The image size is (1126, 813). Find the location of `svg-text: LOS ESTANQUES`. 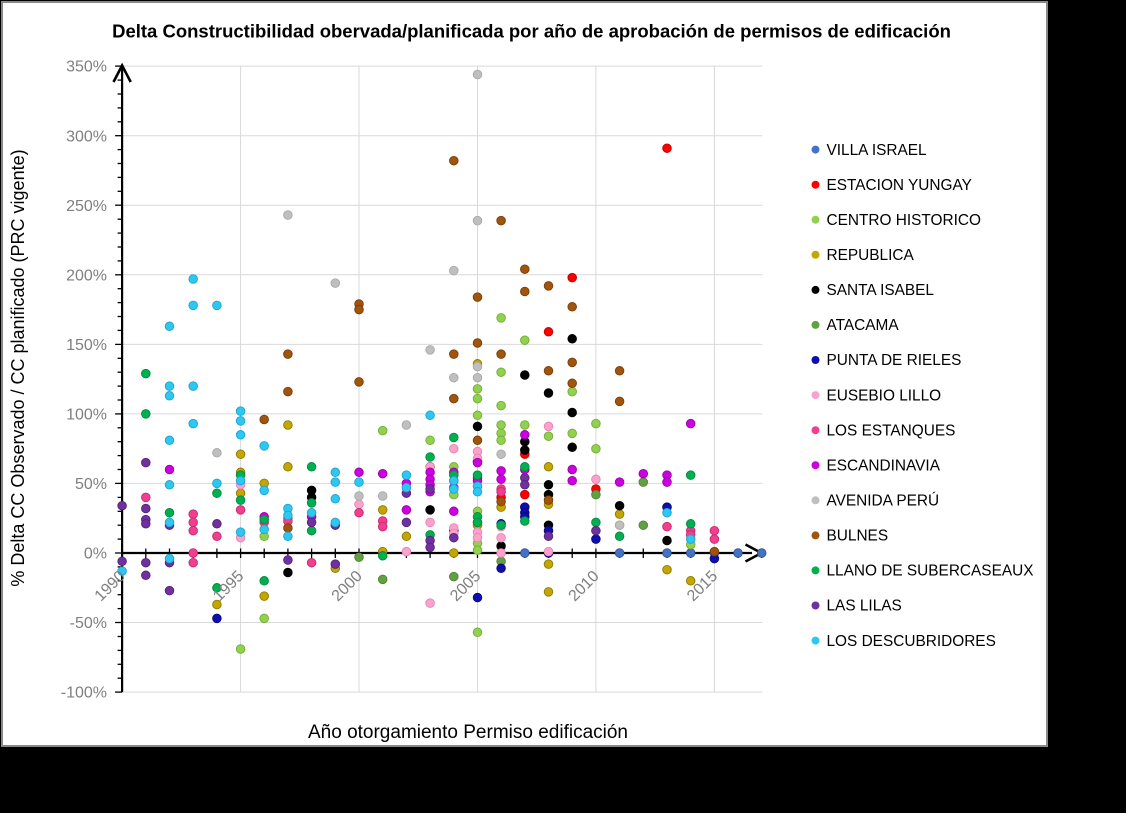

svg-text: LOS ESTANQUES is located at coordinates (891, 430).